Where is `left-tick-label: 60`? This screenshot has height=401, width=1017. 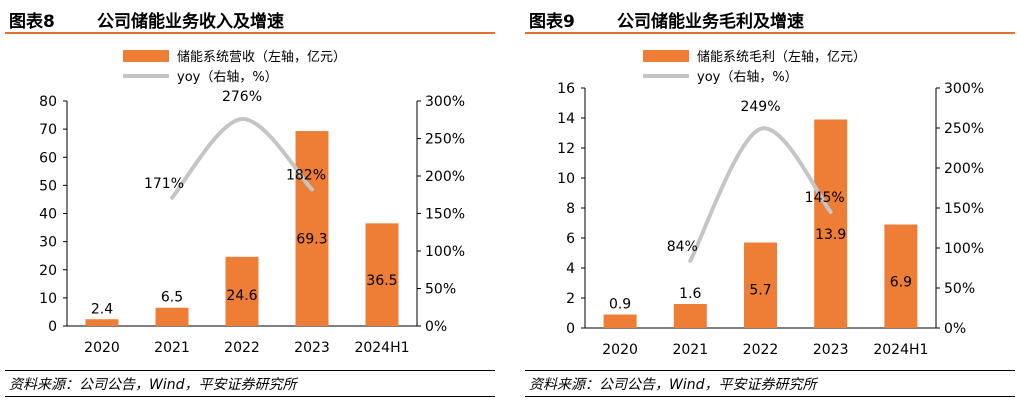
left-tick-label: 60 is located at coordinates (48, 158).